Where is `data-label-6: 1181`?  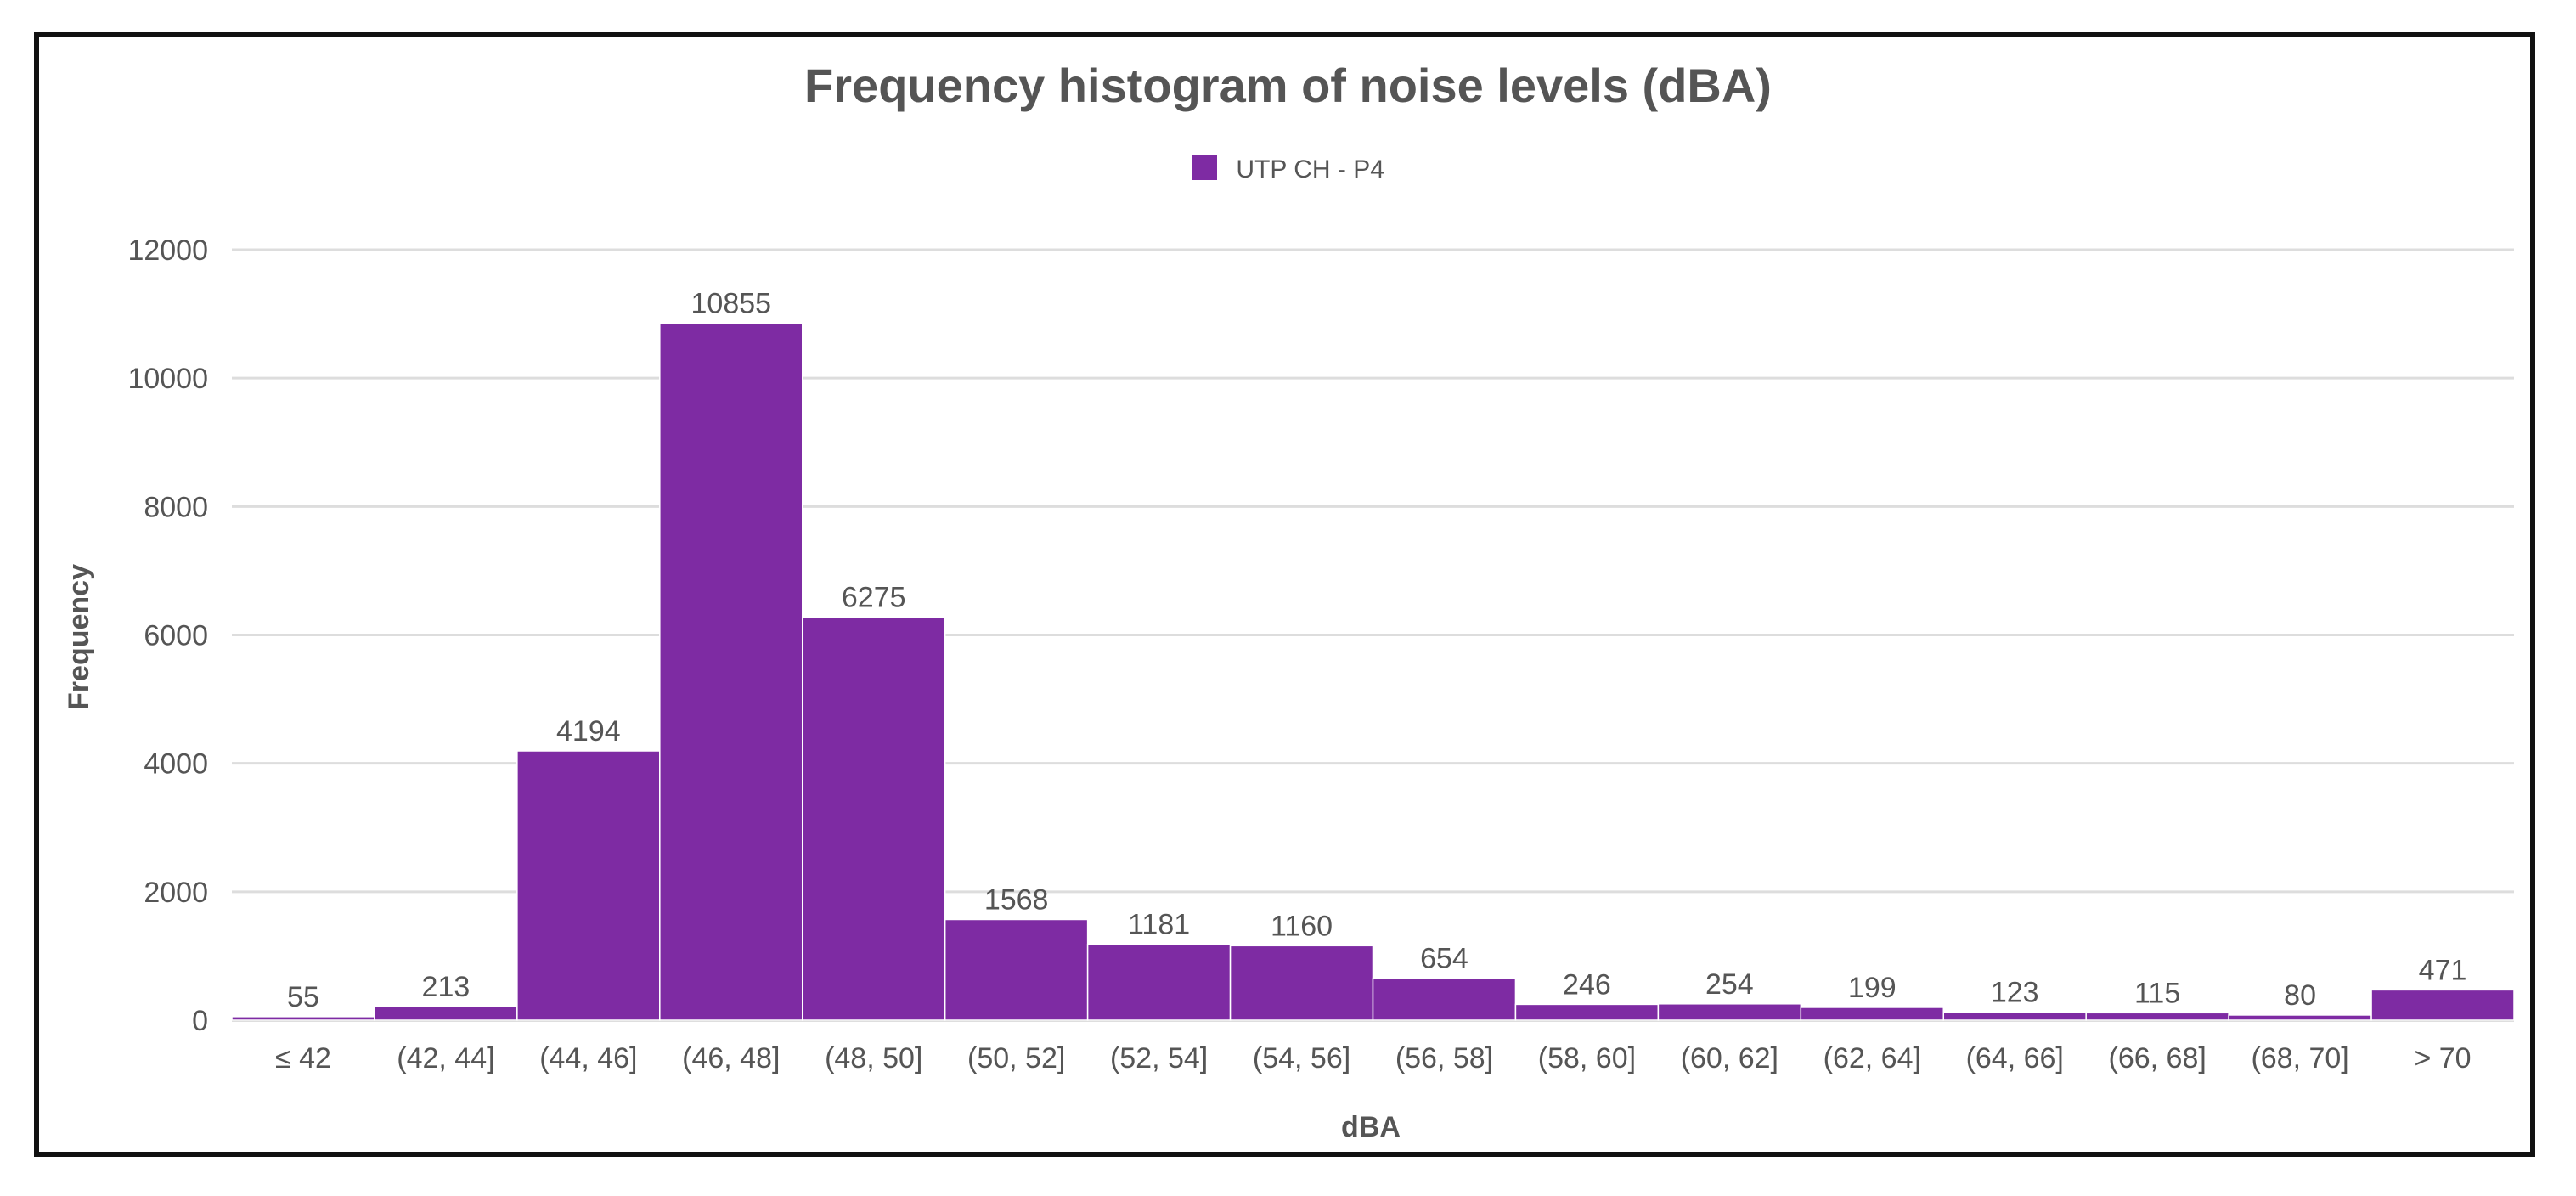
data-label-6: 1181 is located at coordinates (1159, 925).